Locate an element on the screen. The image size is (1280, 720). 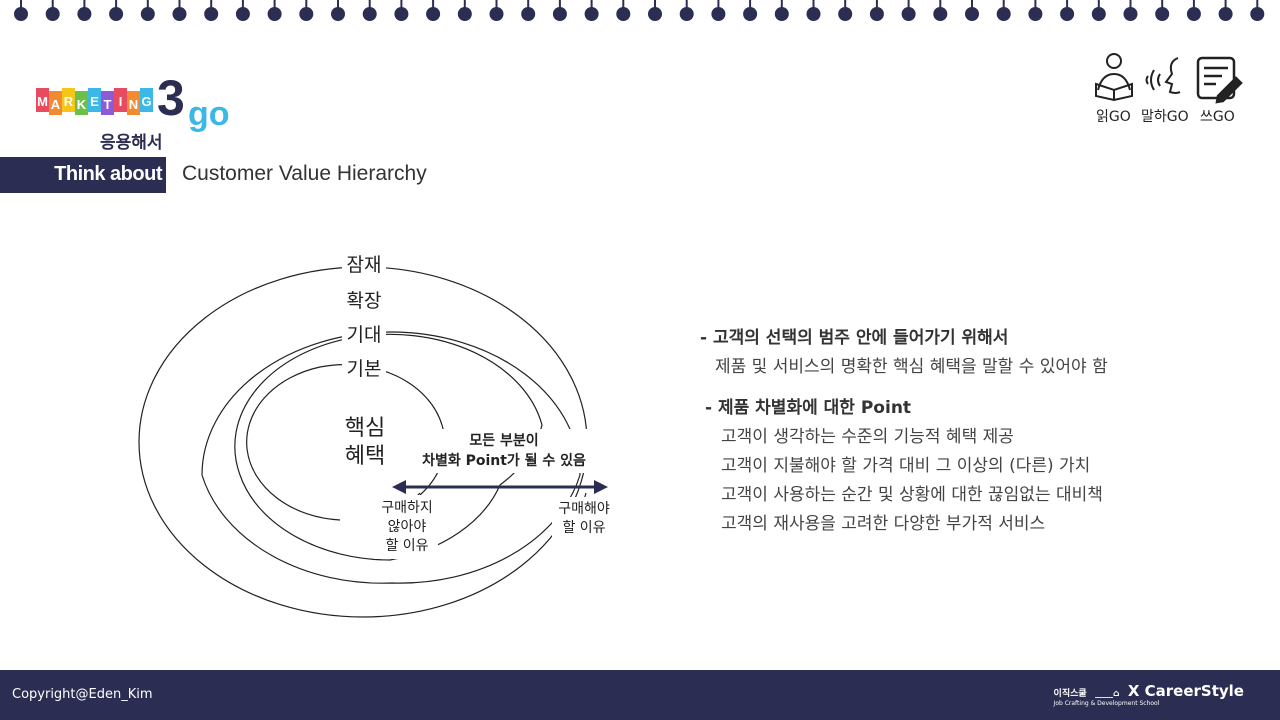
logo-letter: E is located at coordinates (94, 100).